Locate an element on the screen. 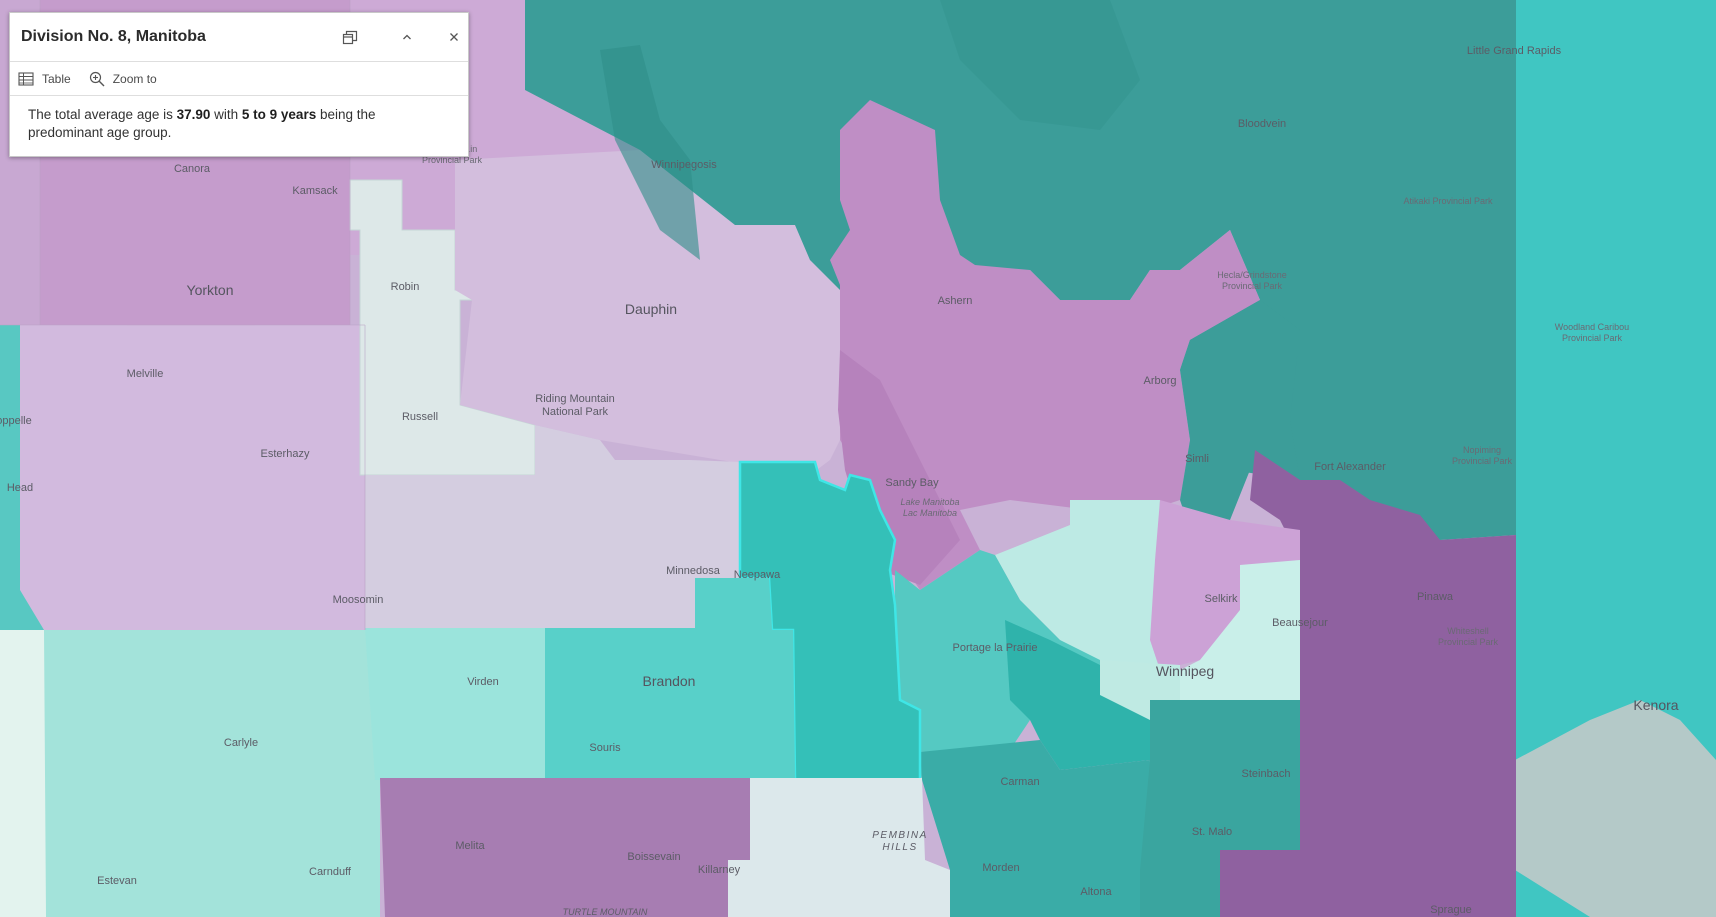 This screenshot has height=917, width=1716. region-selkirk is located at coordinates (1225, 585).